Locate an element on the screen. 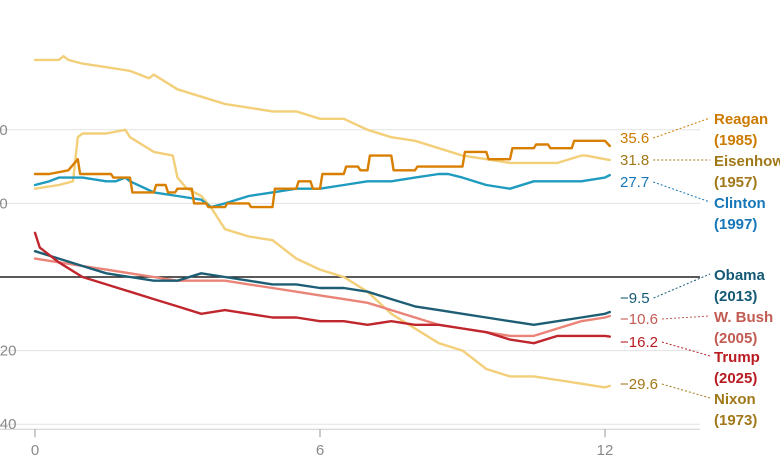 This screenshot has width=780, height=475. y-tick-label: 20 is located at coordinates (4, 203).